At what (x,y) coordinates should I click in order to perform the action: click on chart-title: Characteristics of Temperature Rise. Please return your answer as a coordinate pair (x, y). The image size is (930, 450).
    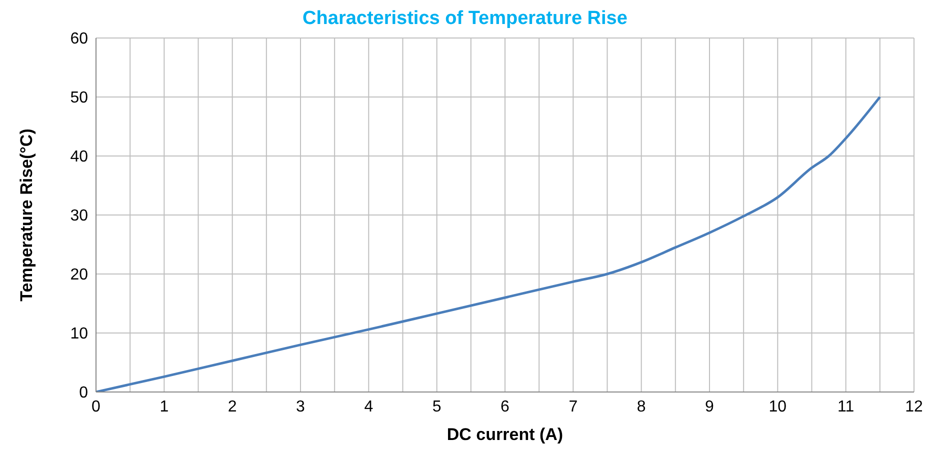
    Looking at the image, I should click on (465, 19).